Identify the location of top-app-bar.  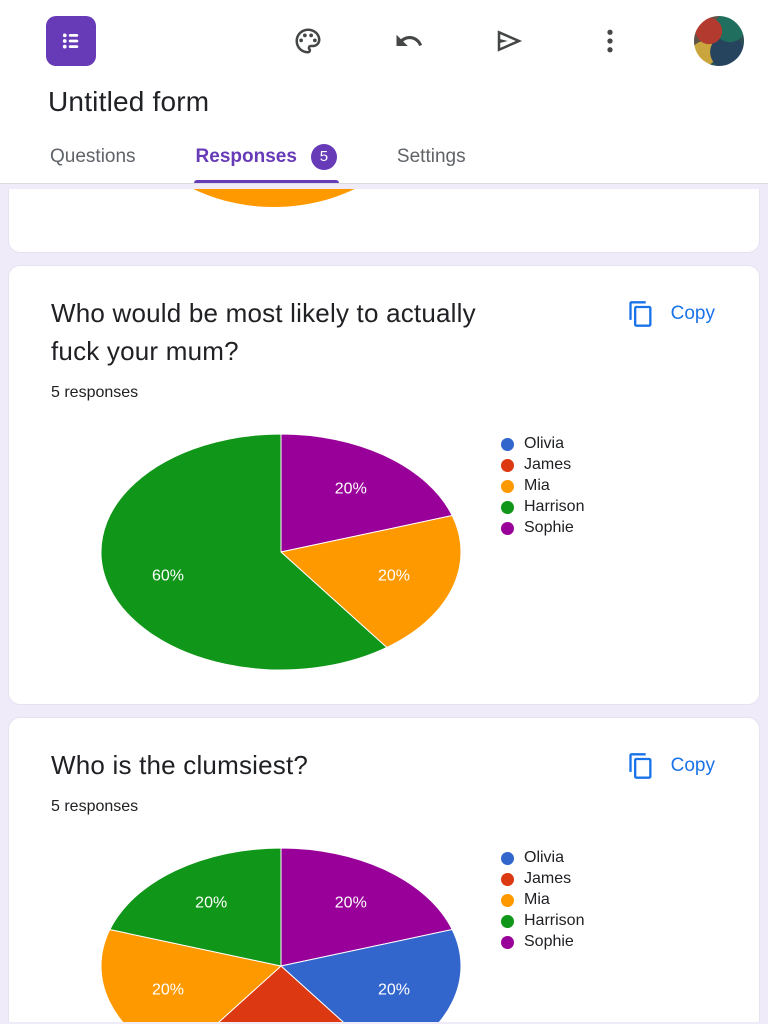
(384, 35).